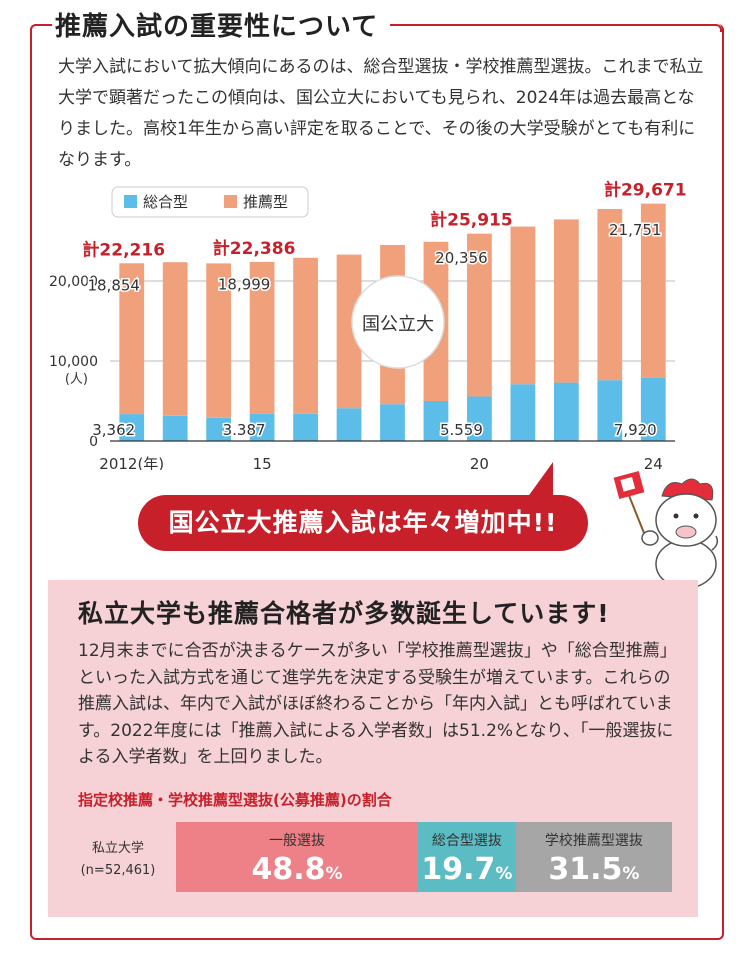 The height and width of the screenshot is (959, 750). I want to click on ratio-segment-name: 総合型選抜, so click(466, 841).